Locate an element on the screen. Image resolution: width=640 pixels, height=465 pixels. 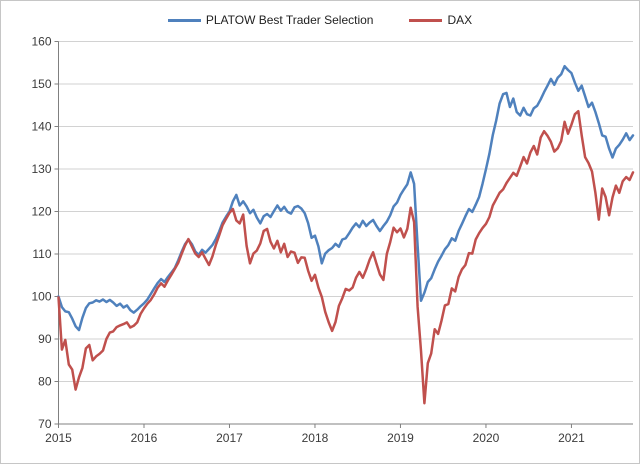
legend-label-dax: DAX is located at coordinates (460, 20).